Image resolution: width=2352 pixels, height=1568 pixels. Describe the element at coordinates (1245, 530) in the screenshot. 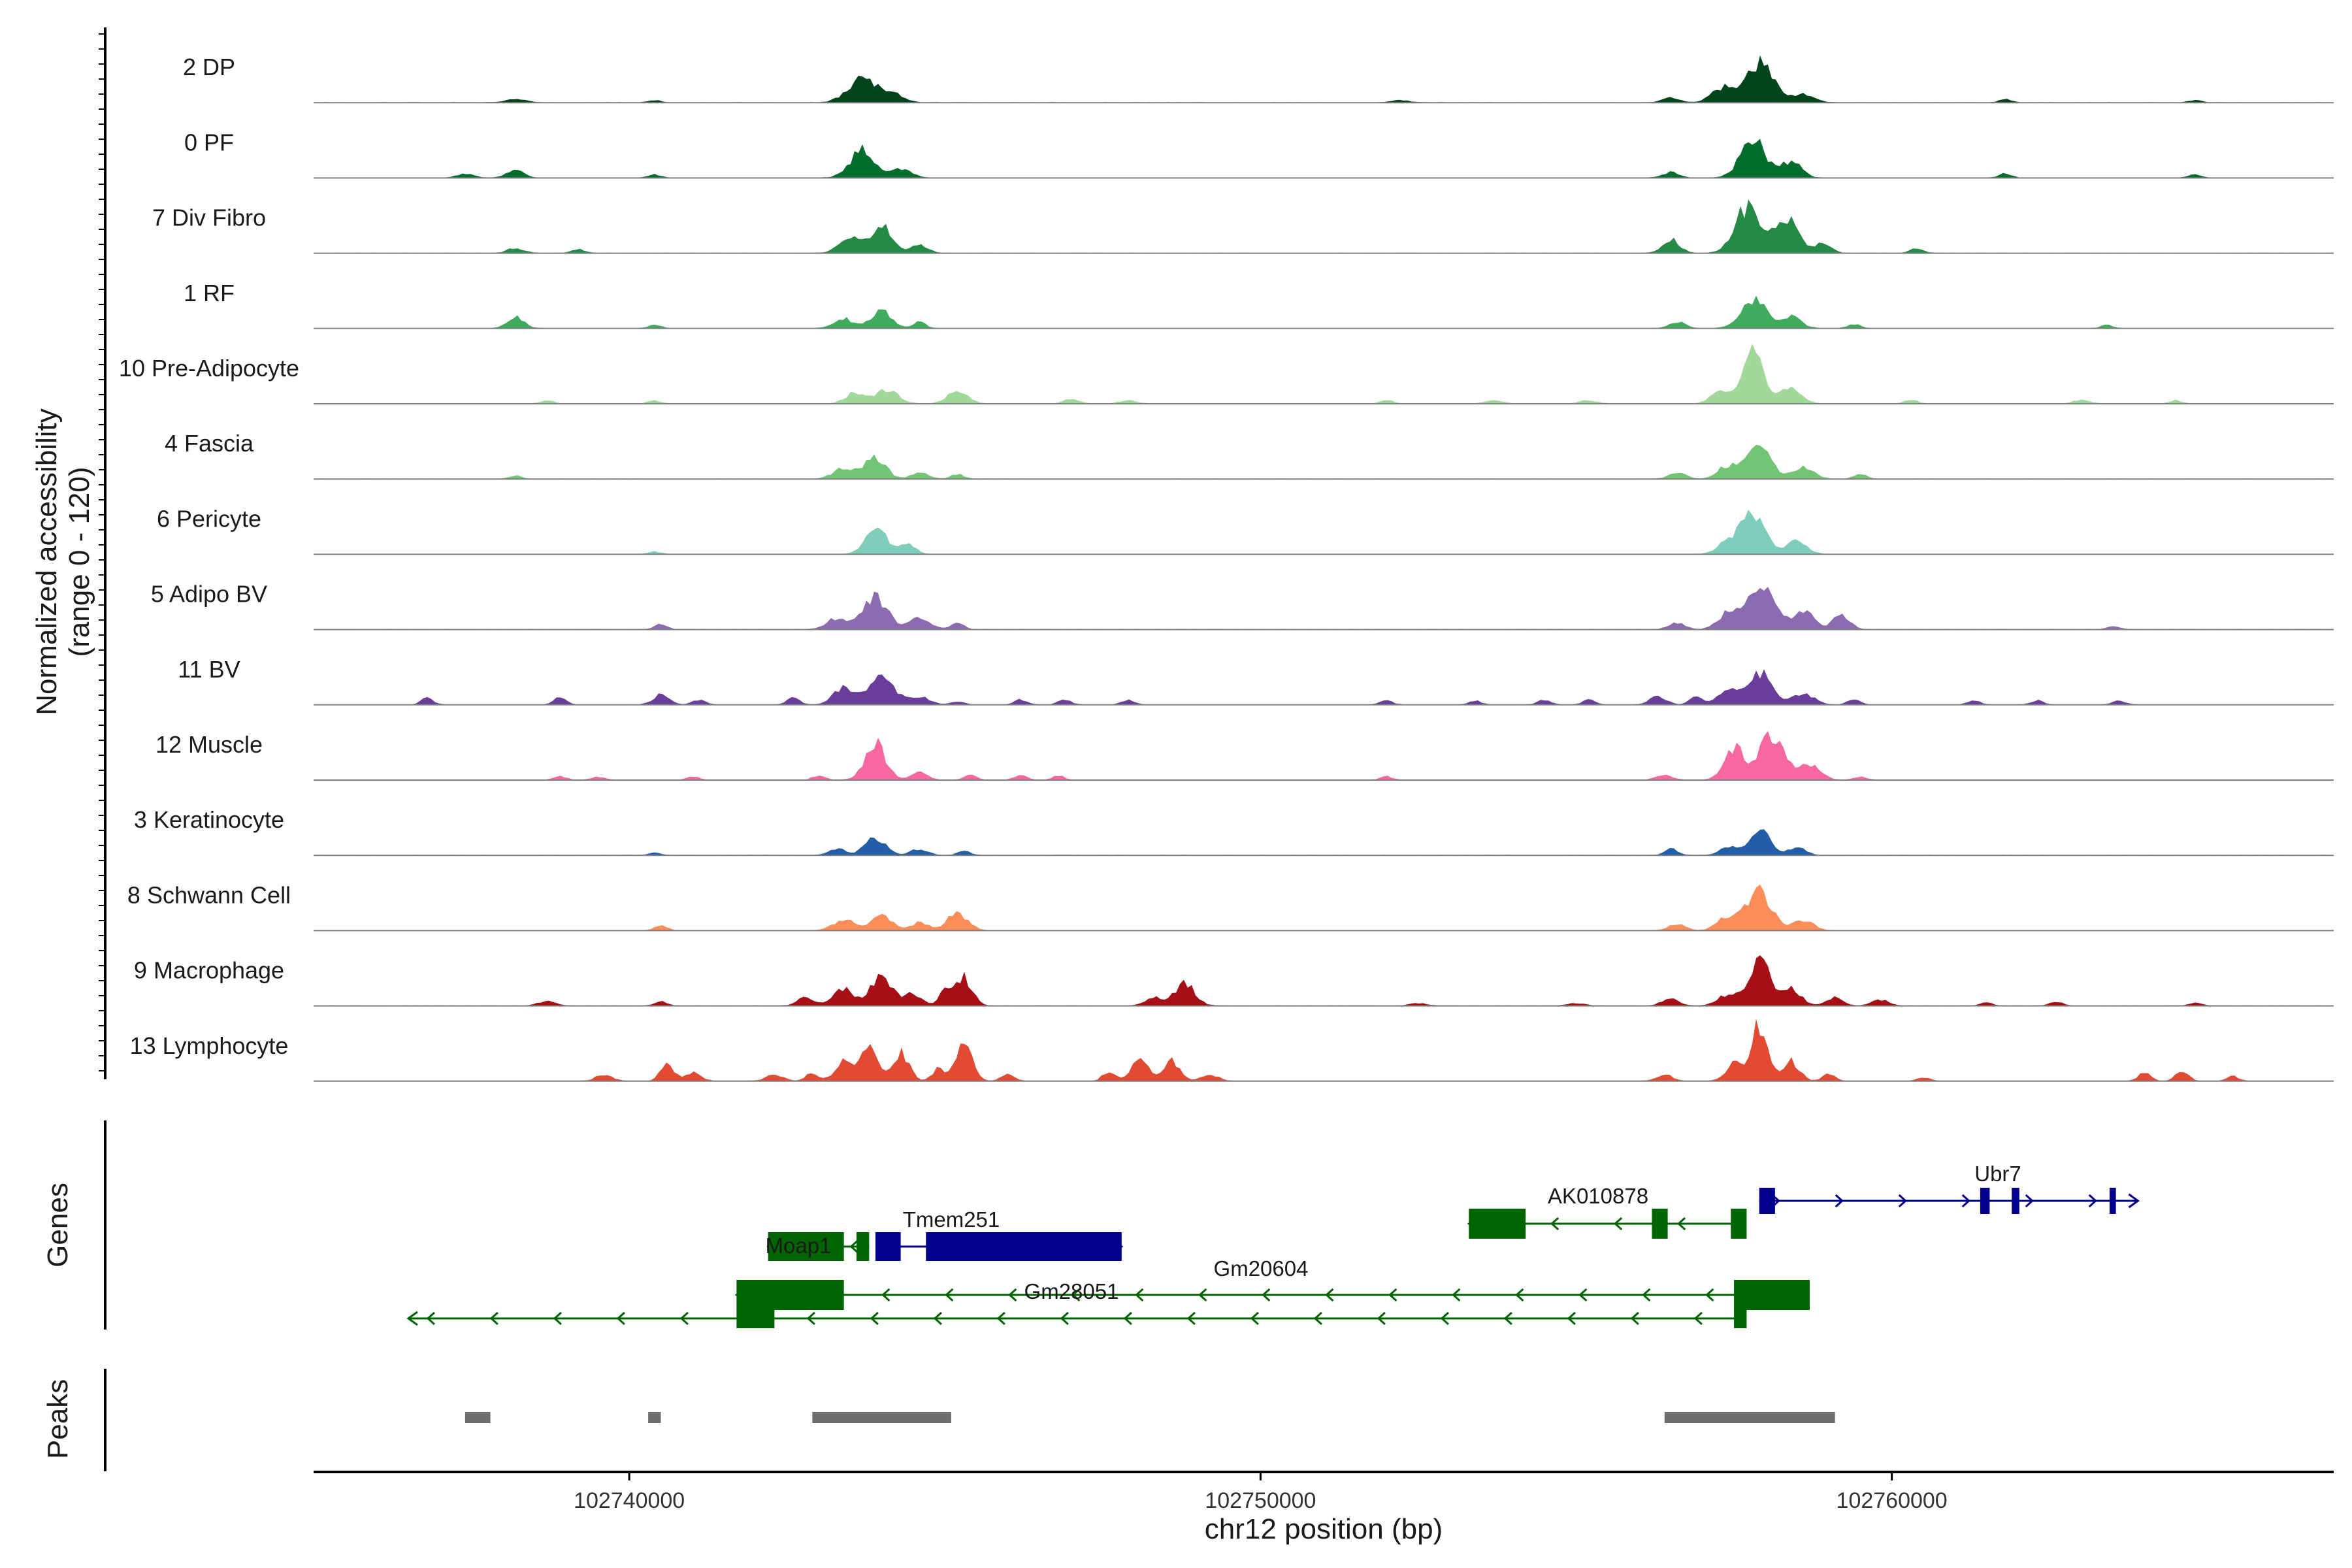

I see `track-6-pericyte: 6 Pericyte` at that location.